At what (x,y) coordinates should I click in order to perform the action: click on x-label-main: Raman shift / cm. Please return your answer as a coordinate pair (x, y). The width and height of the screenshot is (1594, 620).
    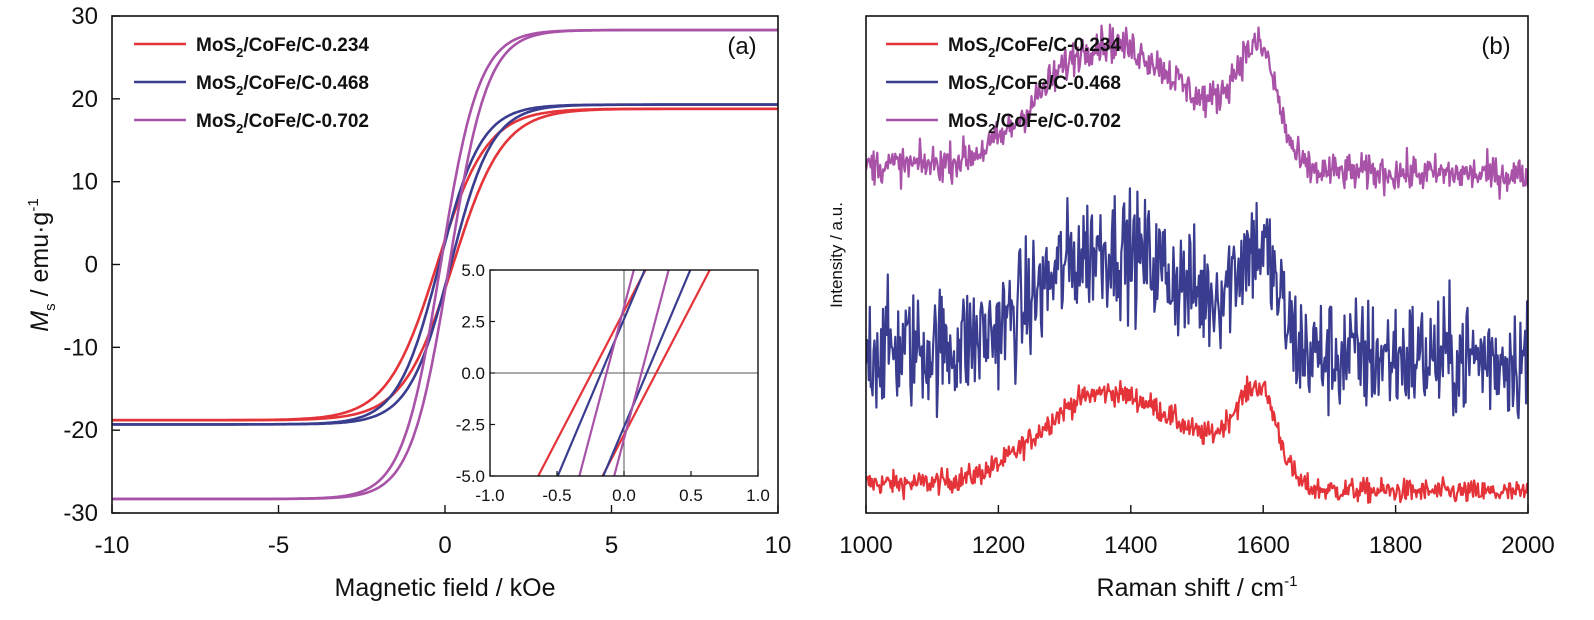
    Looking at the image, I should click on (1191, 588).